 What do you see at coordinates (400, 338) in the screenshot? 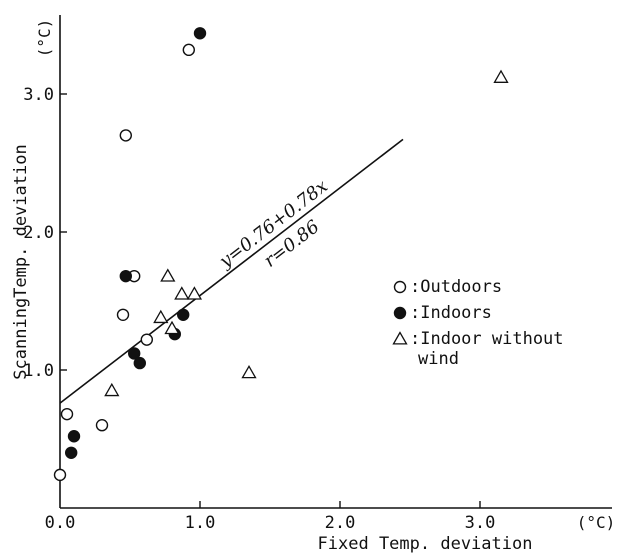
I see `legend-indoor-without-wind-marker` at bounding box center [400, 338].